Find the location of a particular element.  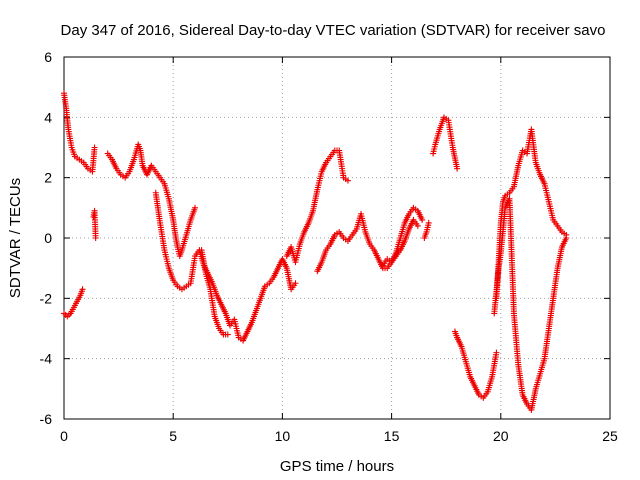

y-axis-label: SDTVAR / TECUs is located at coordinates (15, 238).